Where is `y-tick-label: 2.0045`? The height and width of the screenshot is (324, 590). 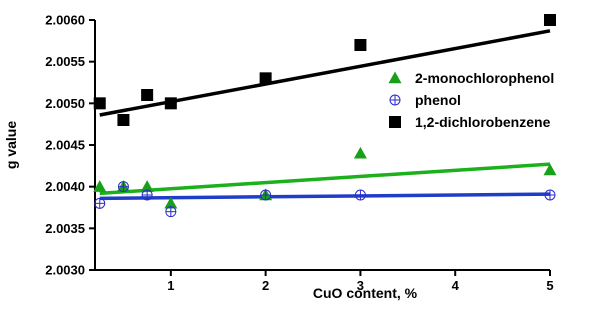 y-tick-label: 2.0045 is located at coordinates (65, 145).